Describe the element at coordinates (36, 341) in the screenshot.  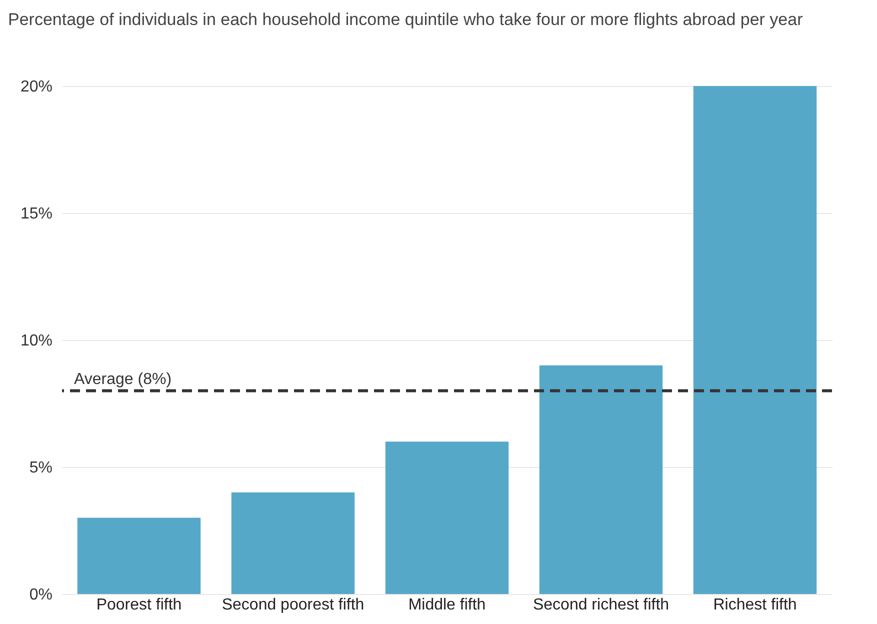
I see `y-tick-label: 10%` at that location.